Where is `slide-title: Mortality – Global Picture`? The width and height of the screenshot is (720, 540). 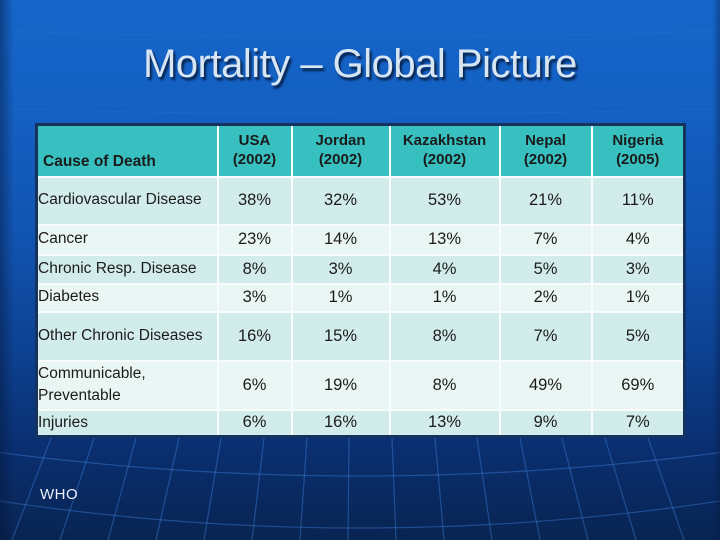 slide-title: Mortality – Global Picture is located at coordinates (360, 64).